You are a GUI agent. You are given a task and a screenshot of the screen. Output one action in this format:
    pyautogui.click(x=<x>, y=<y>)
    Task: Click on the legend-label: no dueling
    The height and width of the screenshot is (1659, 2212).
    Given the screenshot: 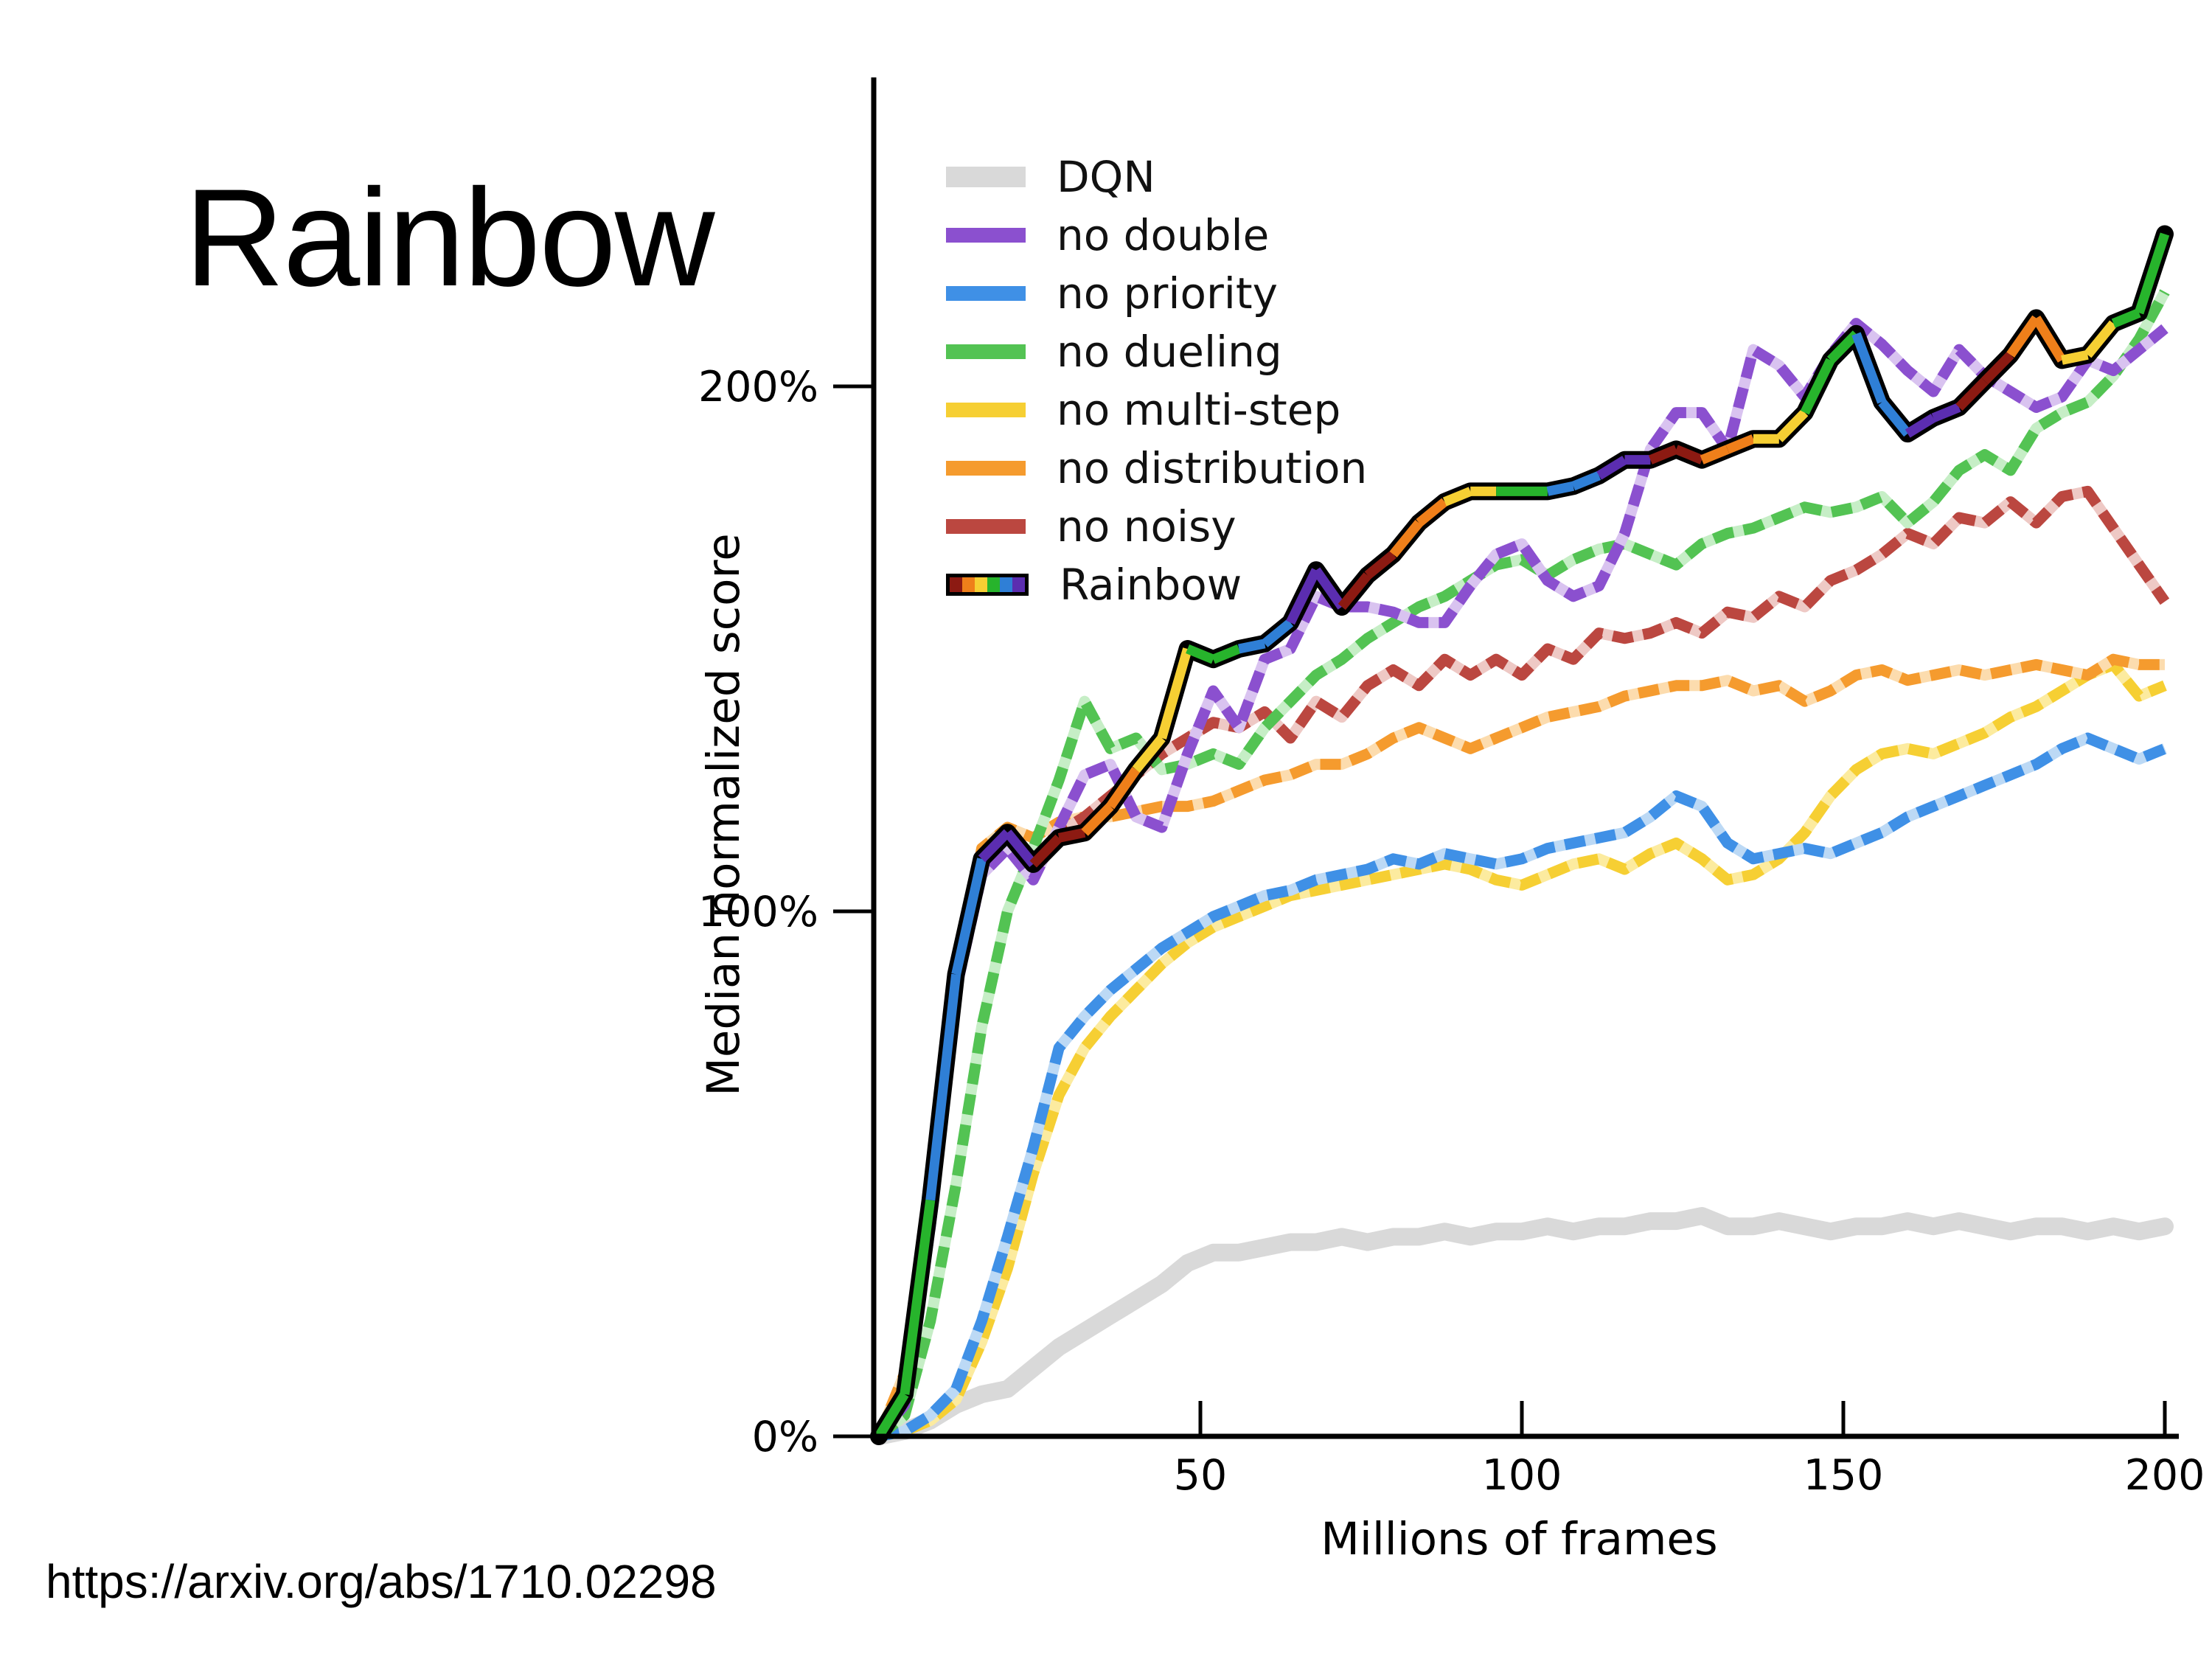 What is the action you would take?
    pyautogui.click(x=1169, y=351)
    